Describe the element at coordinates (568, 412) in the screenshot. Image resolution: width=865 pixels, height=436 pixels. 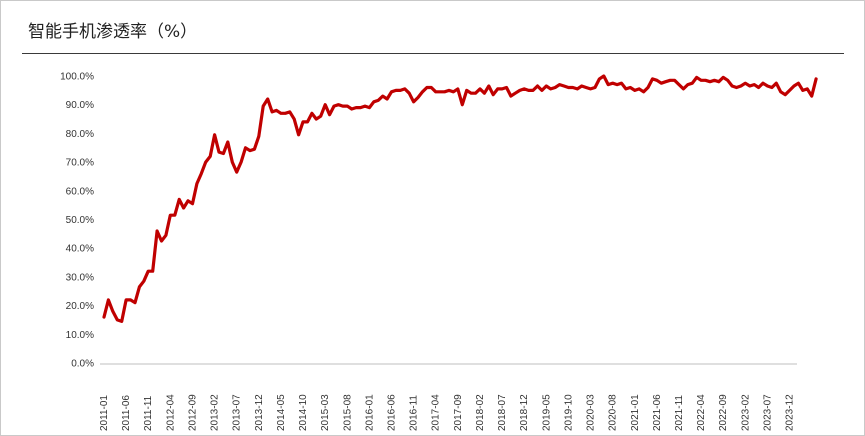
I see `x-tick-label: 2019-10` at that location.